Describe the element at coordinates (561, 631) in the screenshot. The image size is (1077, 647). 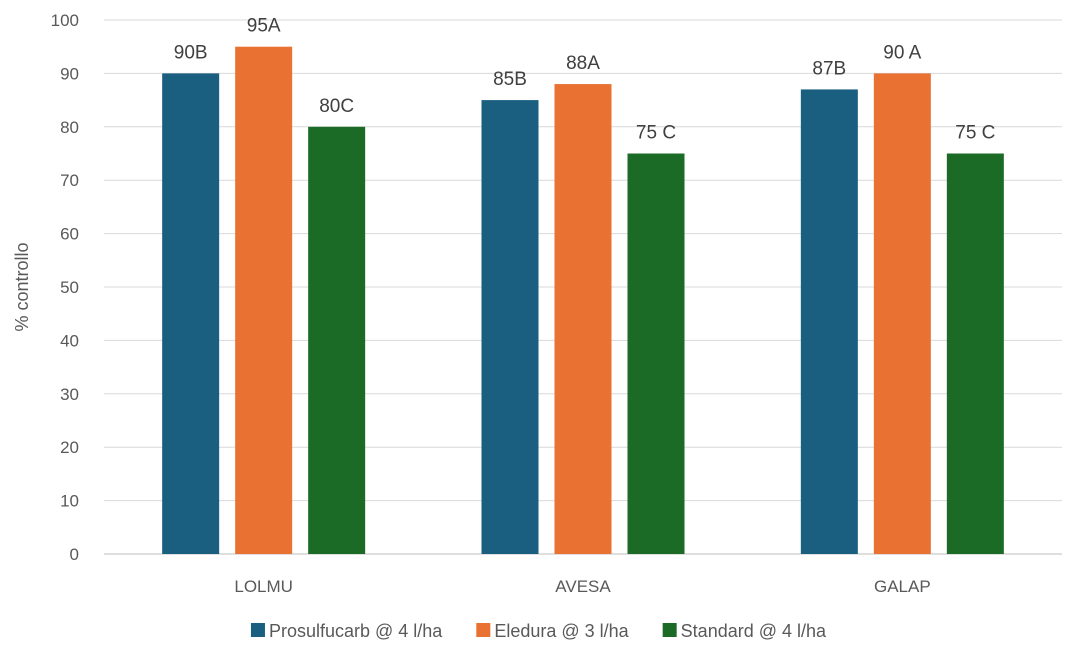
I see `legend-label: Eledura @ 3 l/ha` at that location.